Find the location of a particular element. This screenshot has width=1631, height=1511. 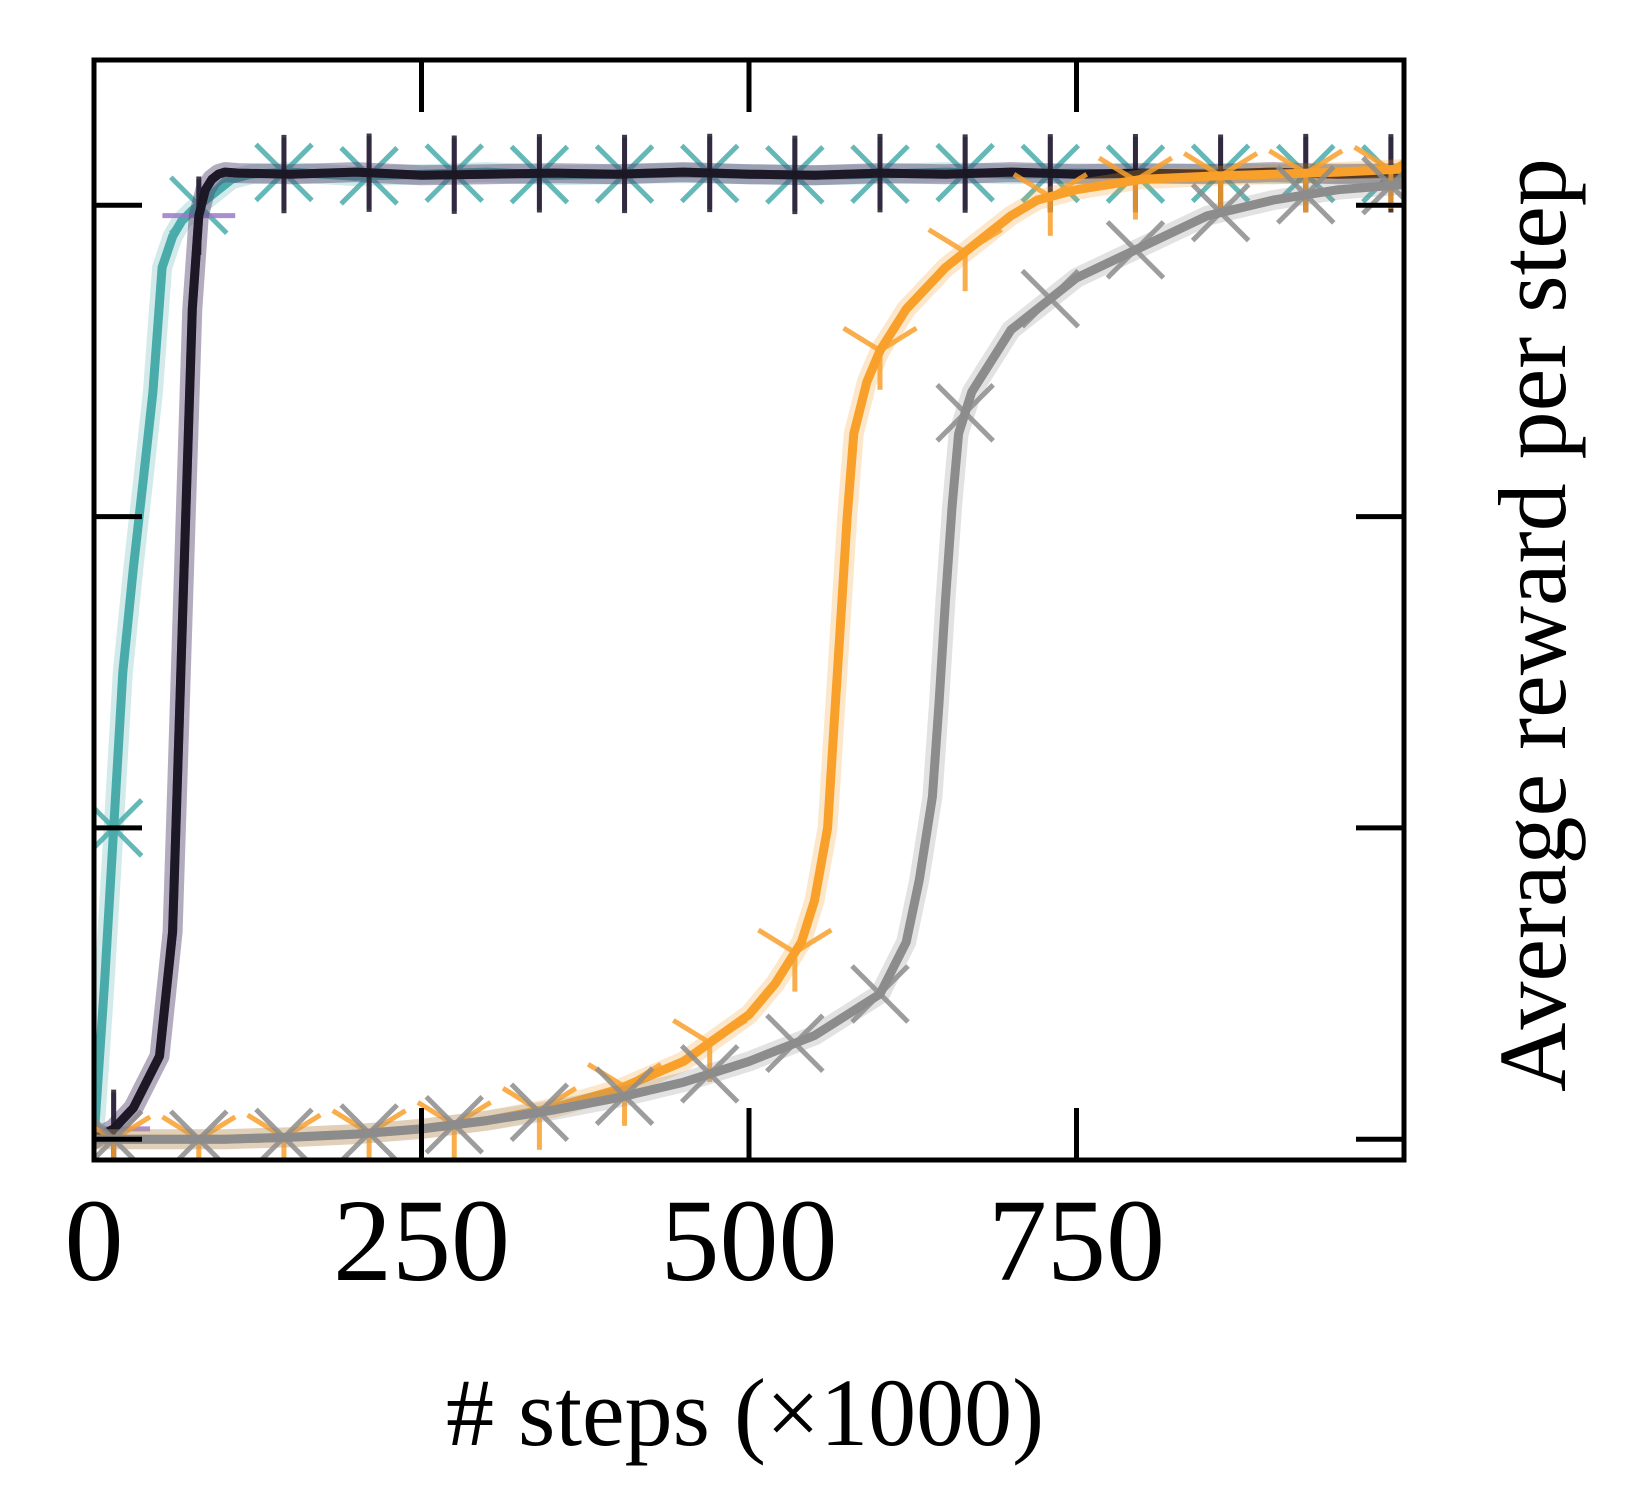

x-tick-label: 250 is located at coordinates (421, 1240).